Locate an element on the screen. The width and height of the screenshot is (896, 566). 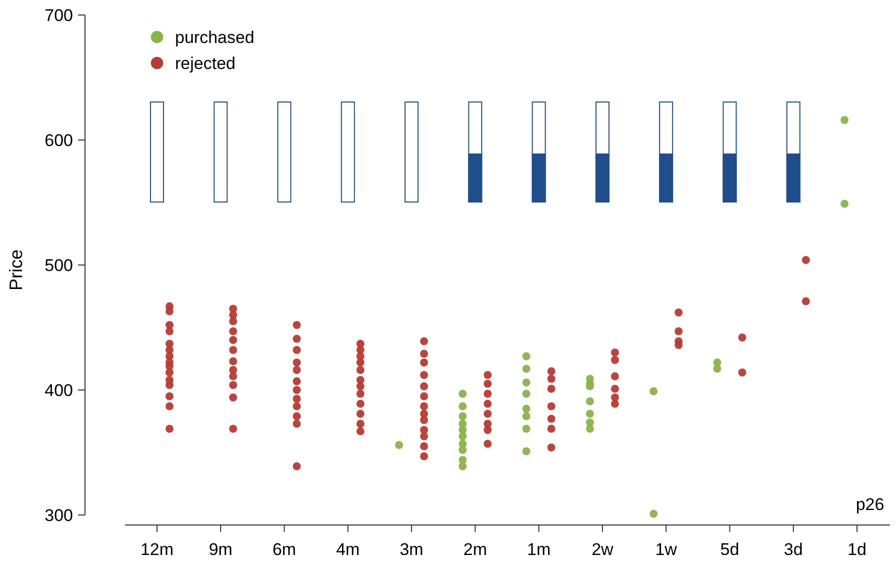
x-tick-label: 2w is located at coordinates (603, 549).